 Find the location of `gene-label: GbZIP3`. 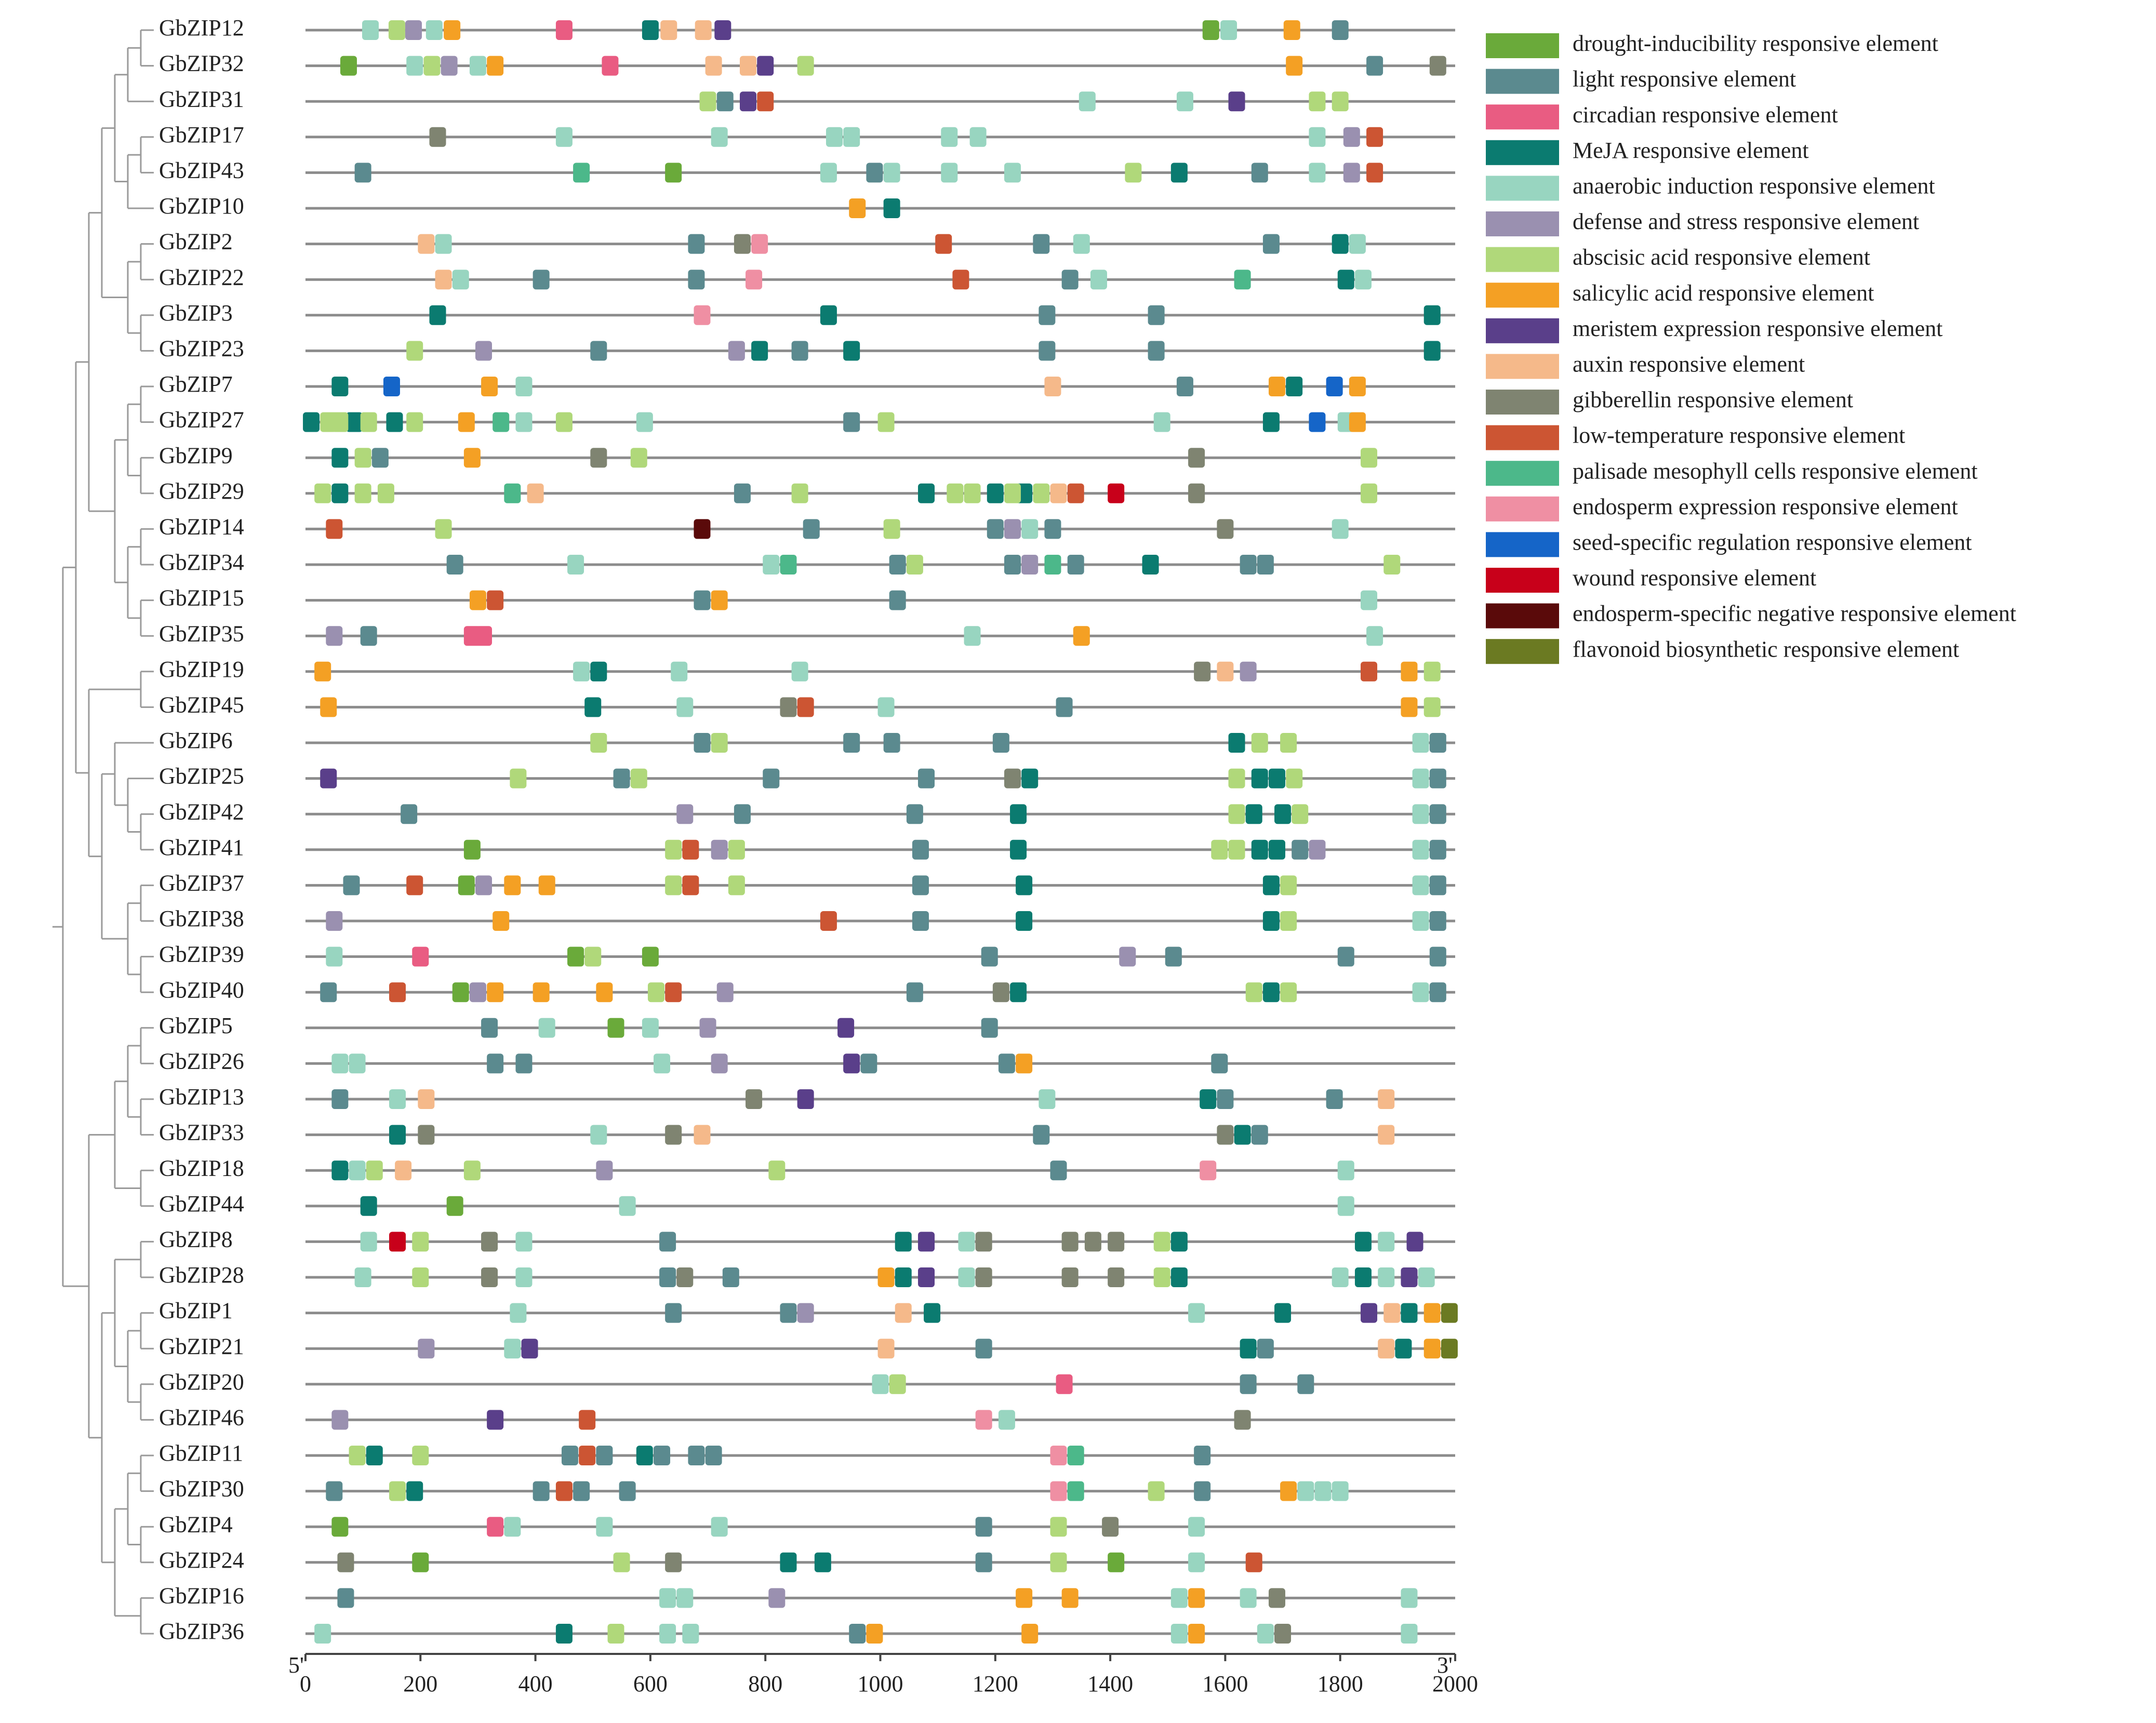

gene-label: GbZIP3 is located at coordinates (196, 313).